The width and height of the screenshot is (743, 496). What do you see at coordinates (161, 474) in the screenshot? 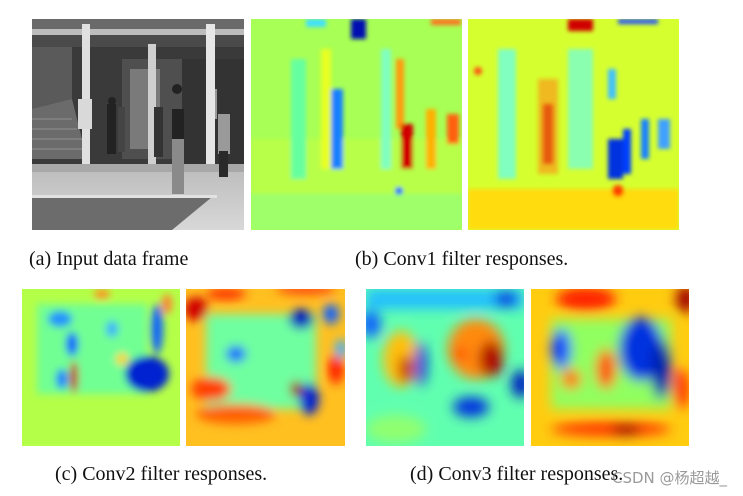
I see `caption-c: (c) Conv2 filter responses.` at bounding box center [161, 474].